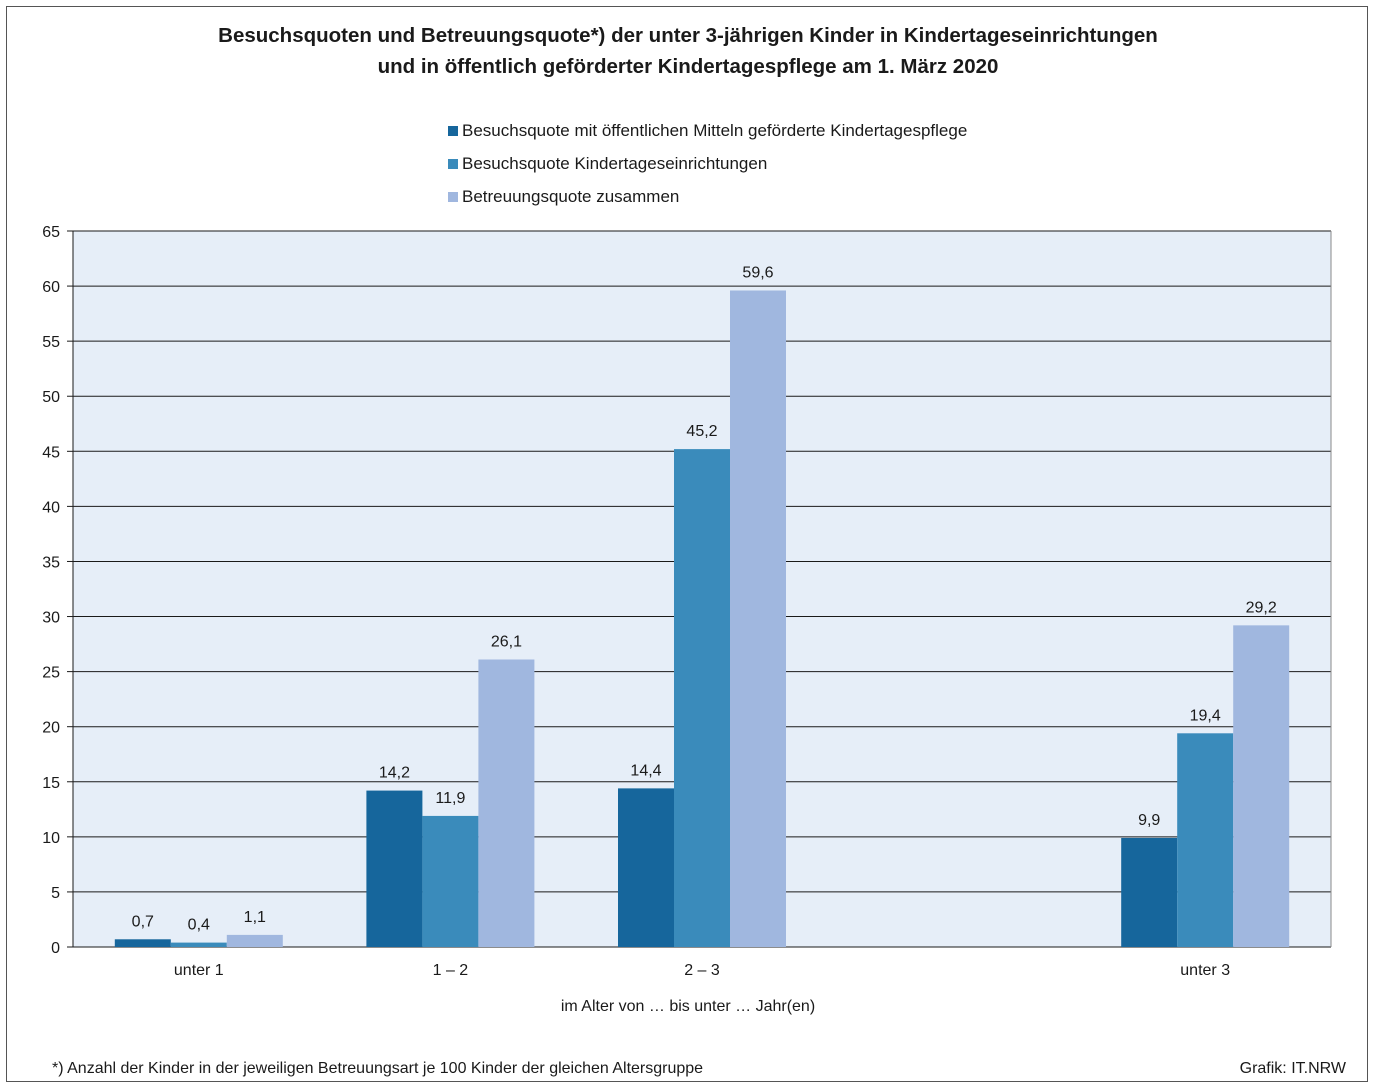 Image resolution: width=1376 pixels, height=1088 pixels. What do you see at coordinates (255, 917) in the screenshot?
I see `data-label: 1,1` at bounding box center [255, 917].